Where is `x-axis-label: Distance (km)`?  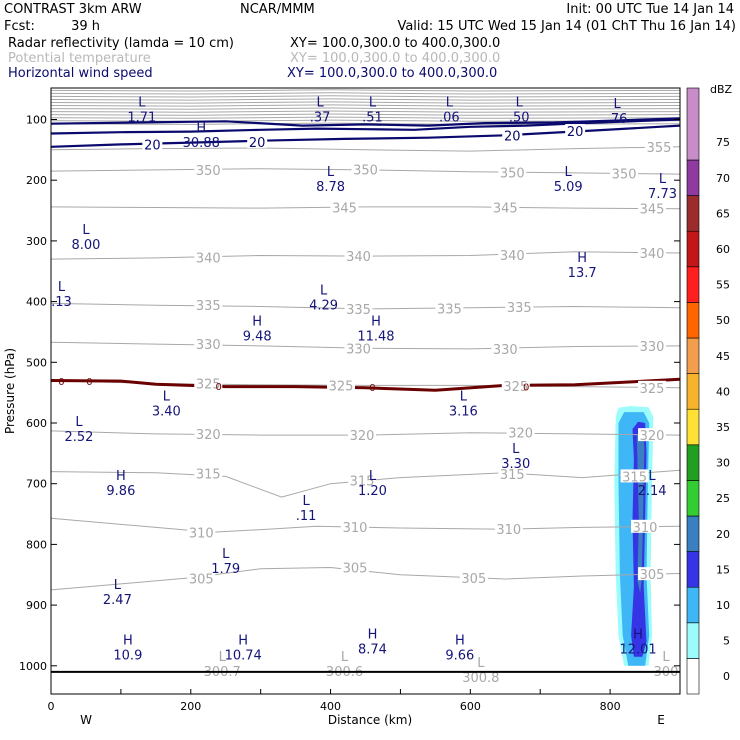
x-axis-label: Distance (km) is located at coordinates (370, 720).